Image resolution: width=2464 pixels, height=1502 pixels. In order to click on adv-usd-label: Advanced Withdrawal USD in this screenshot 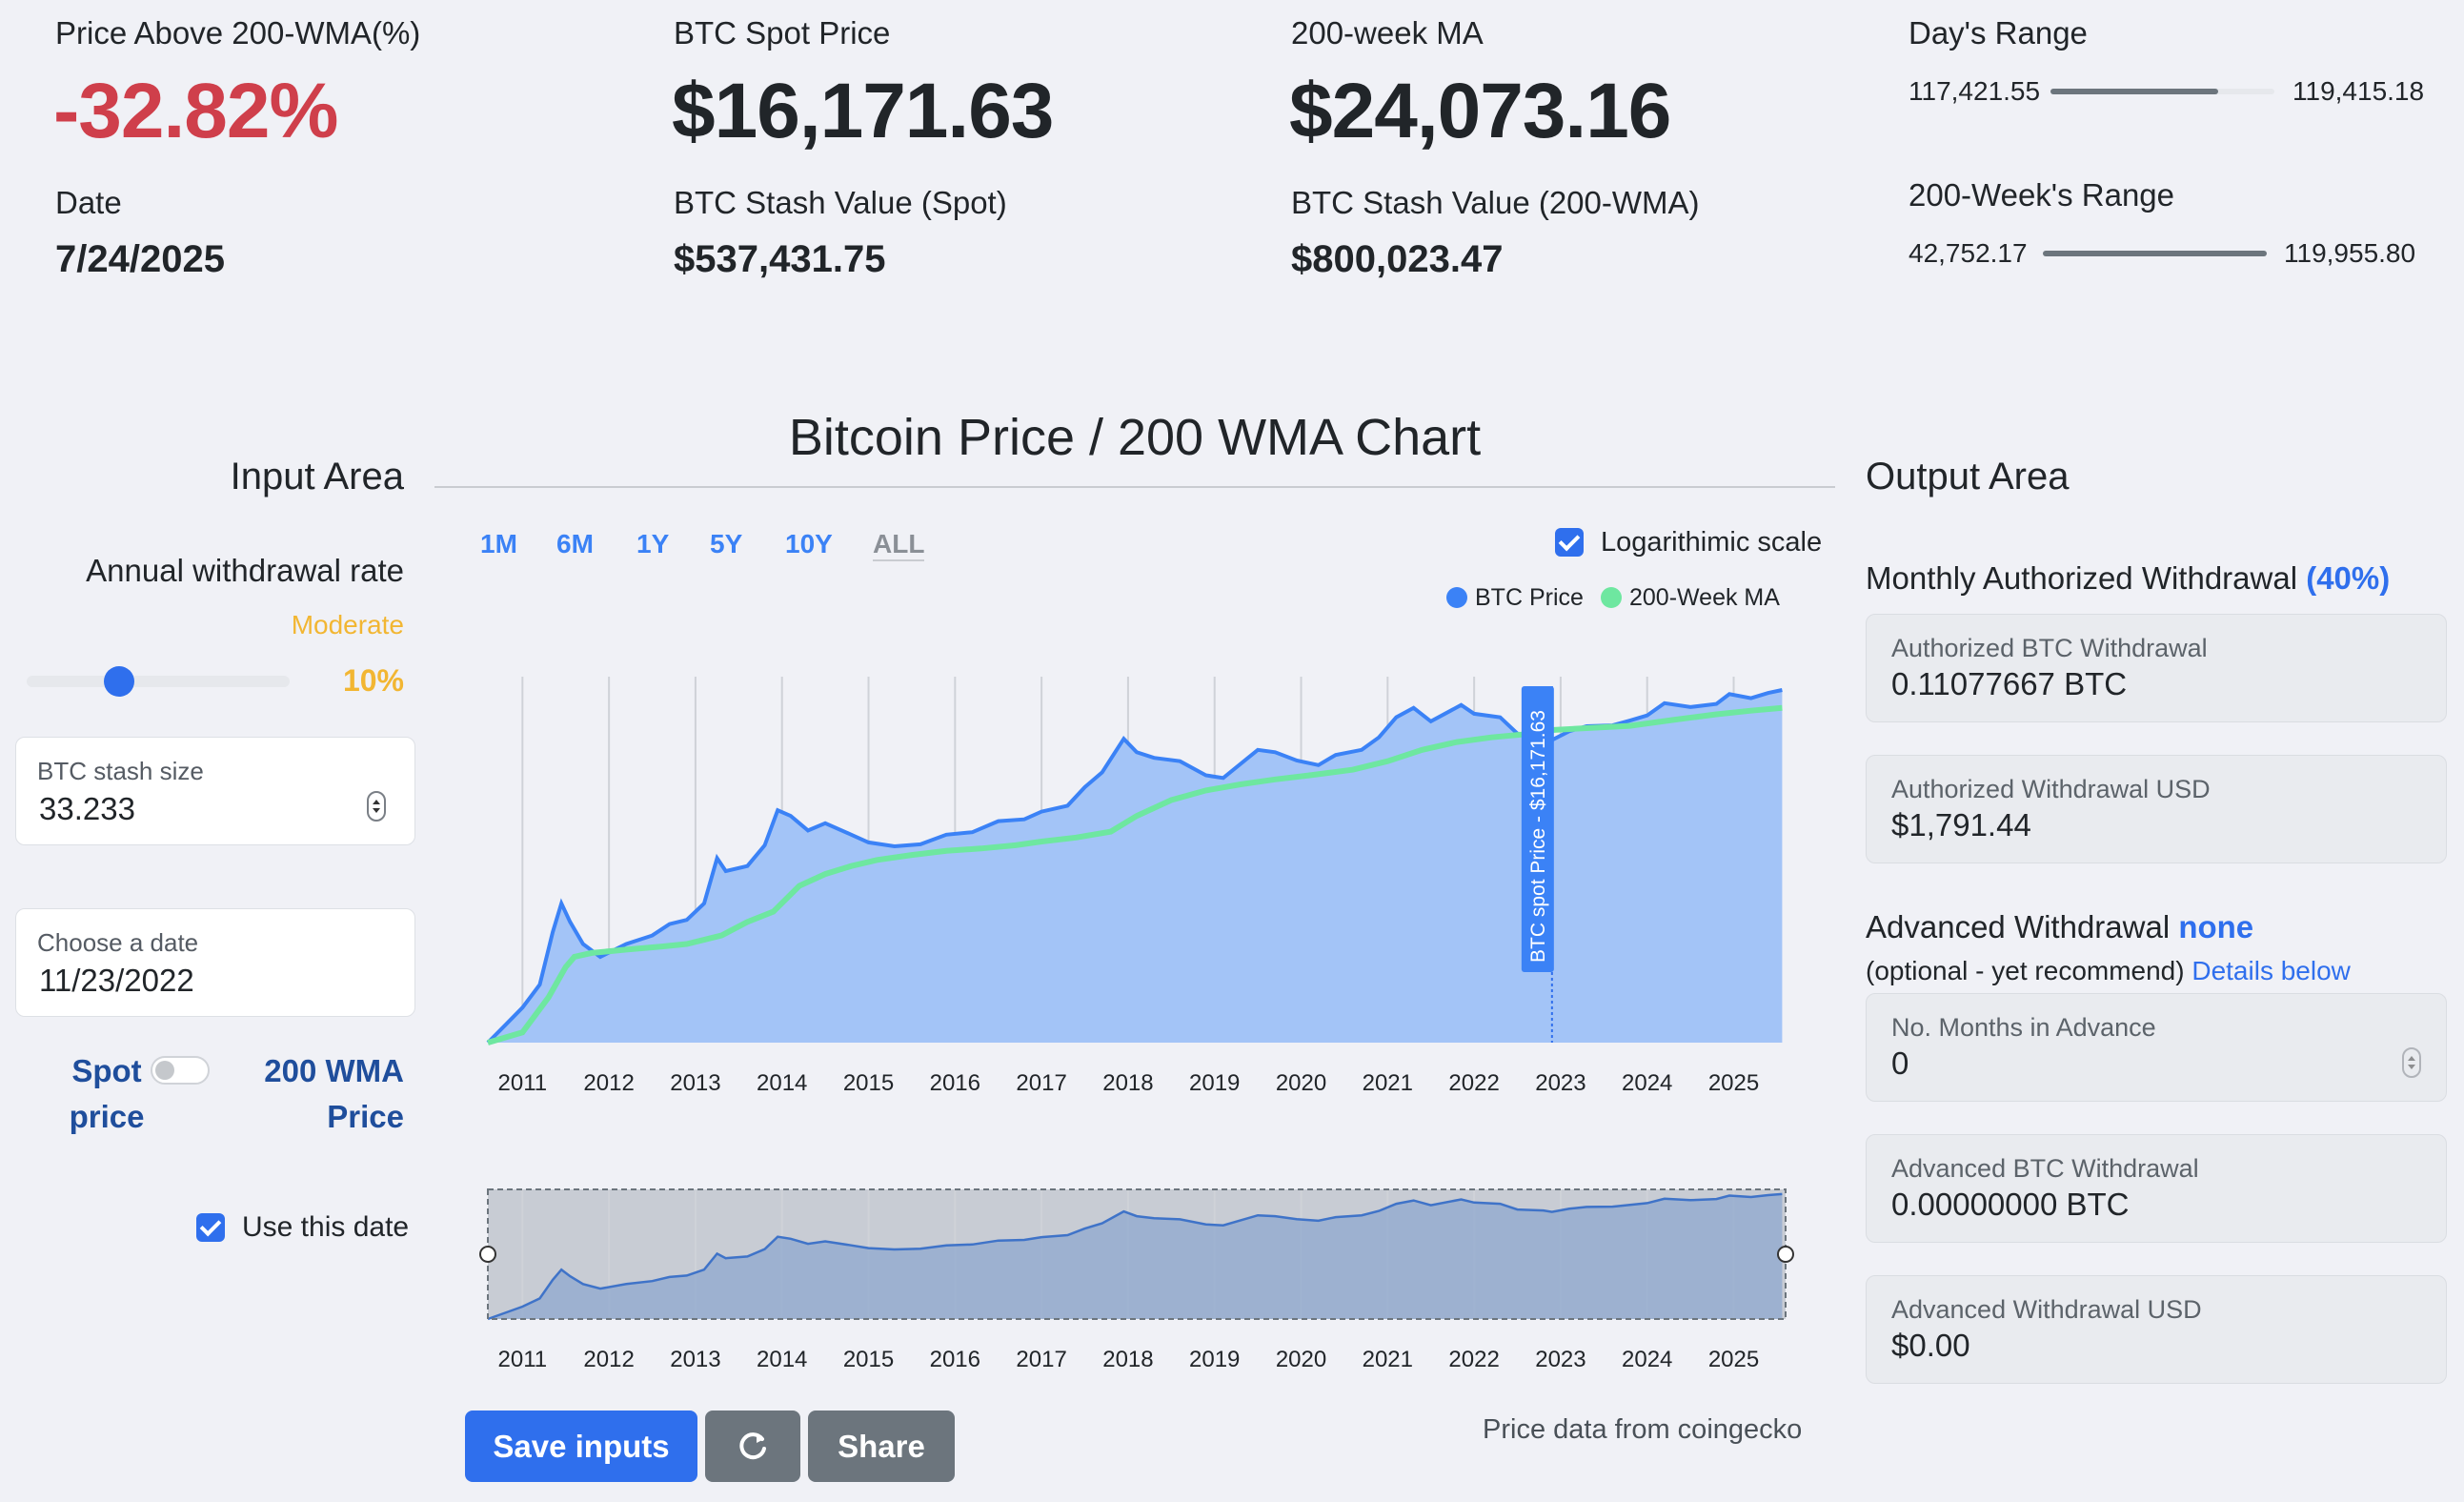, I will do `click(2047, 1309)`.